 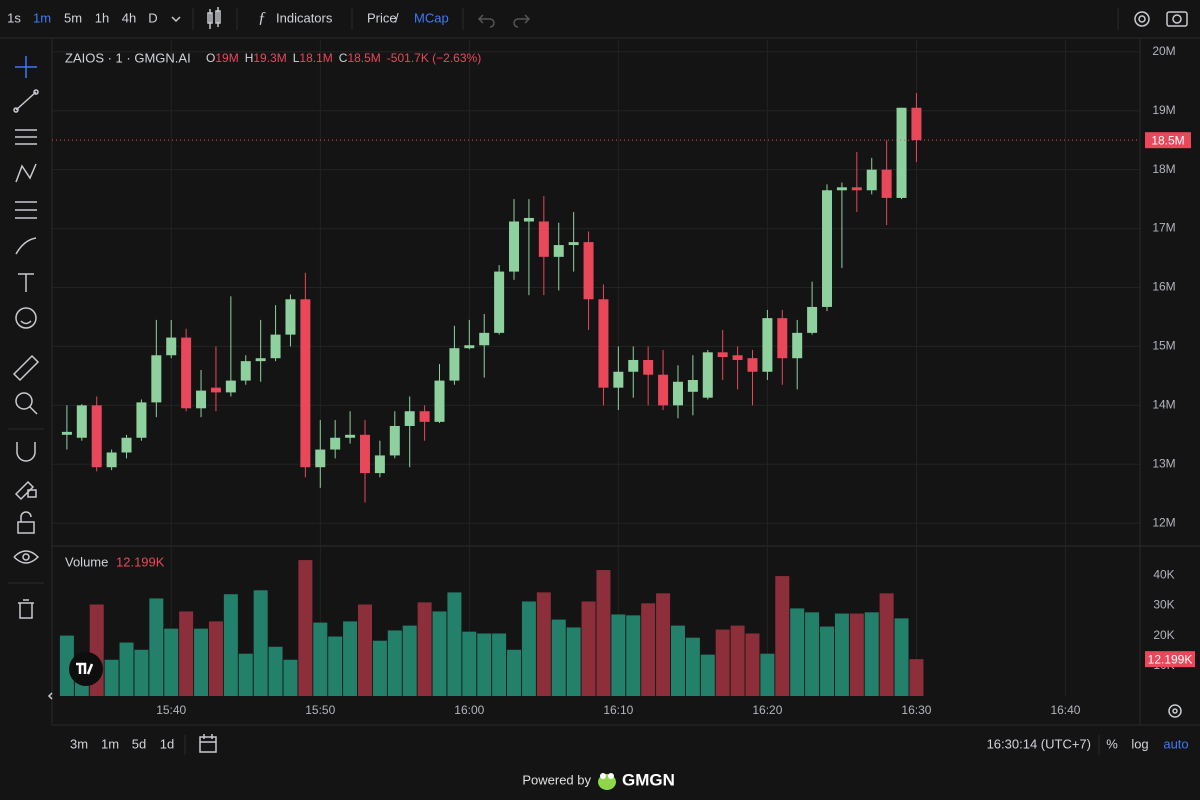 What do you see at coordinates (1163, 346) in the screenshot?
I see `y-tick-label: 15M` at bounding box center [1163, 346].